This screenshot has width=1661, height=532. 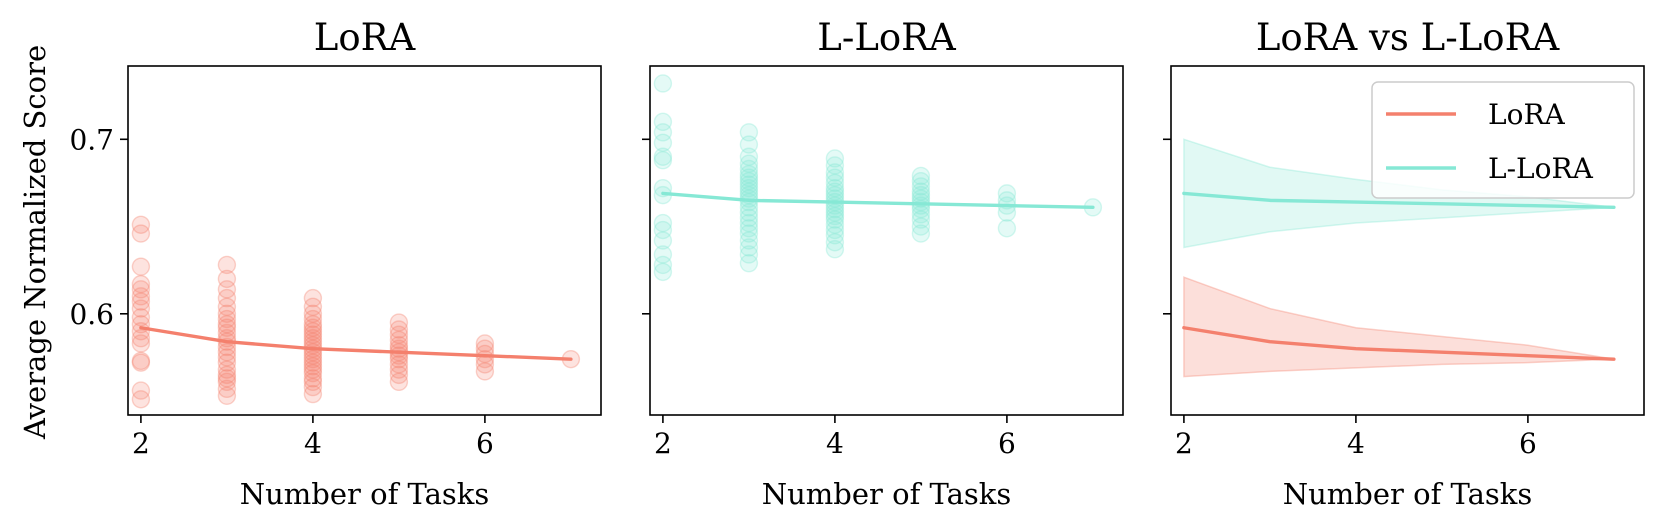 I want to click on y-tick-label: 0.7, so click(x=91, y=139).